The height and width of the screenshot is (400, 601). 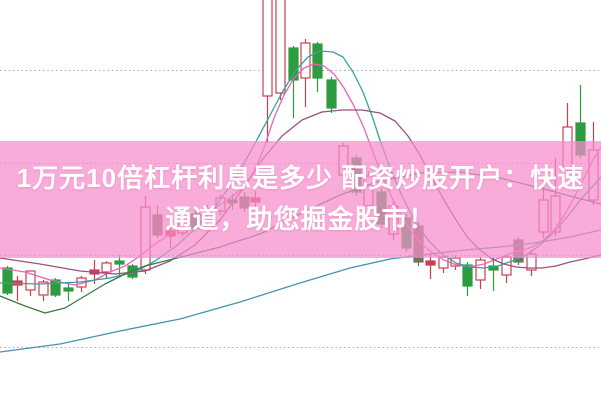 What do you see at coordinates (430, 263) in the screenshot?
I see `candle-body-up-doji` at bounding box center [430, 263].